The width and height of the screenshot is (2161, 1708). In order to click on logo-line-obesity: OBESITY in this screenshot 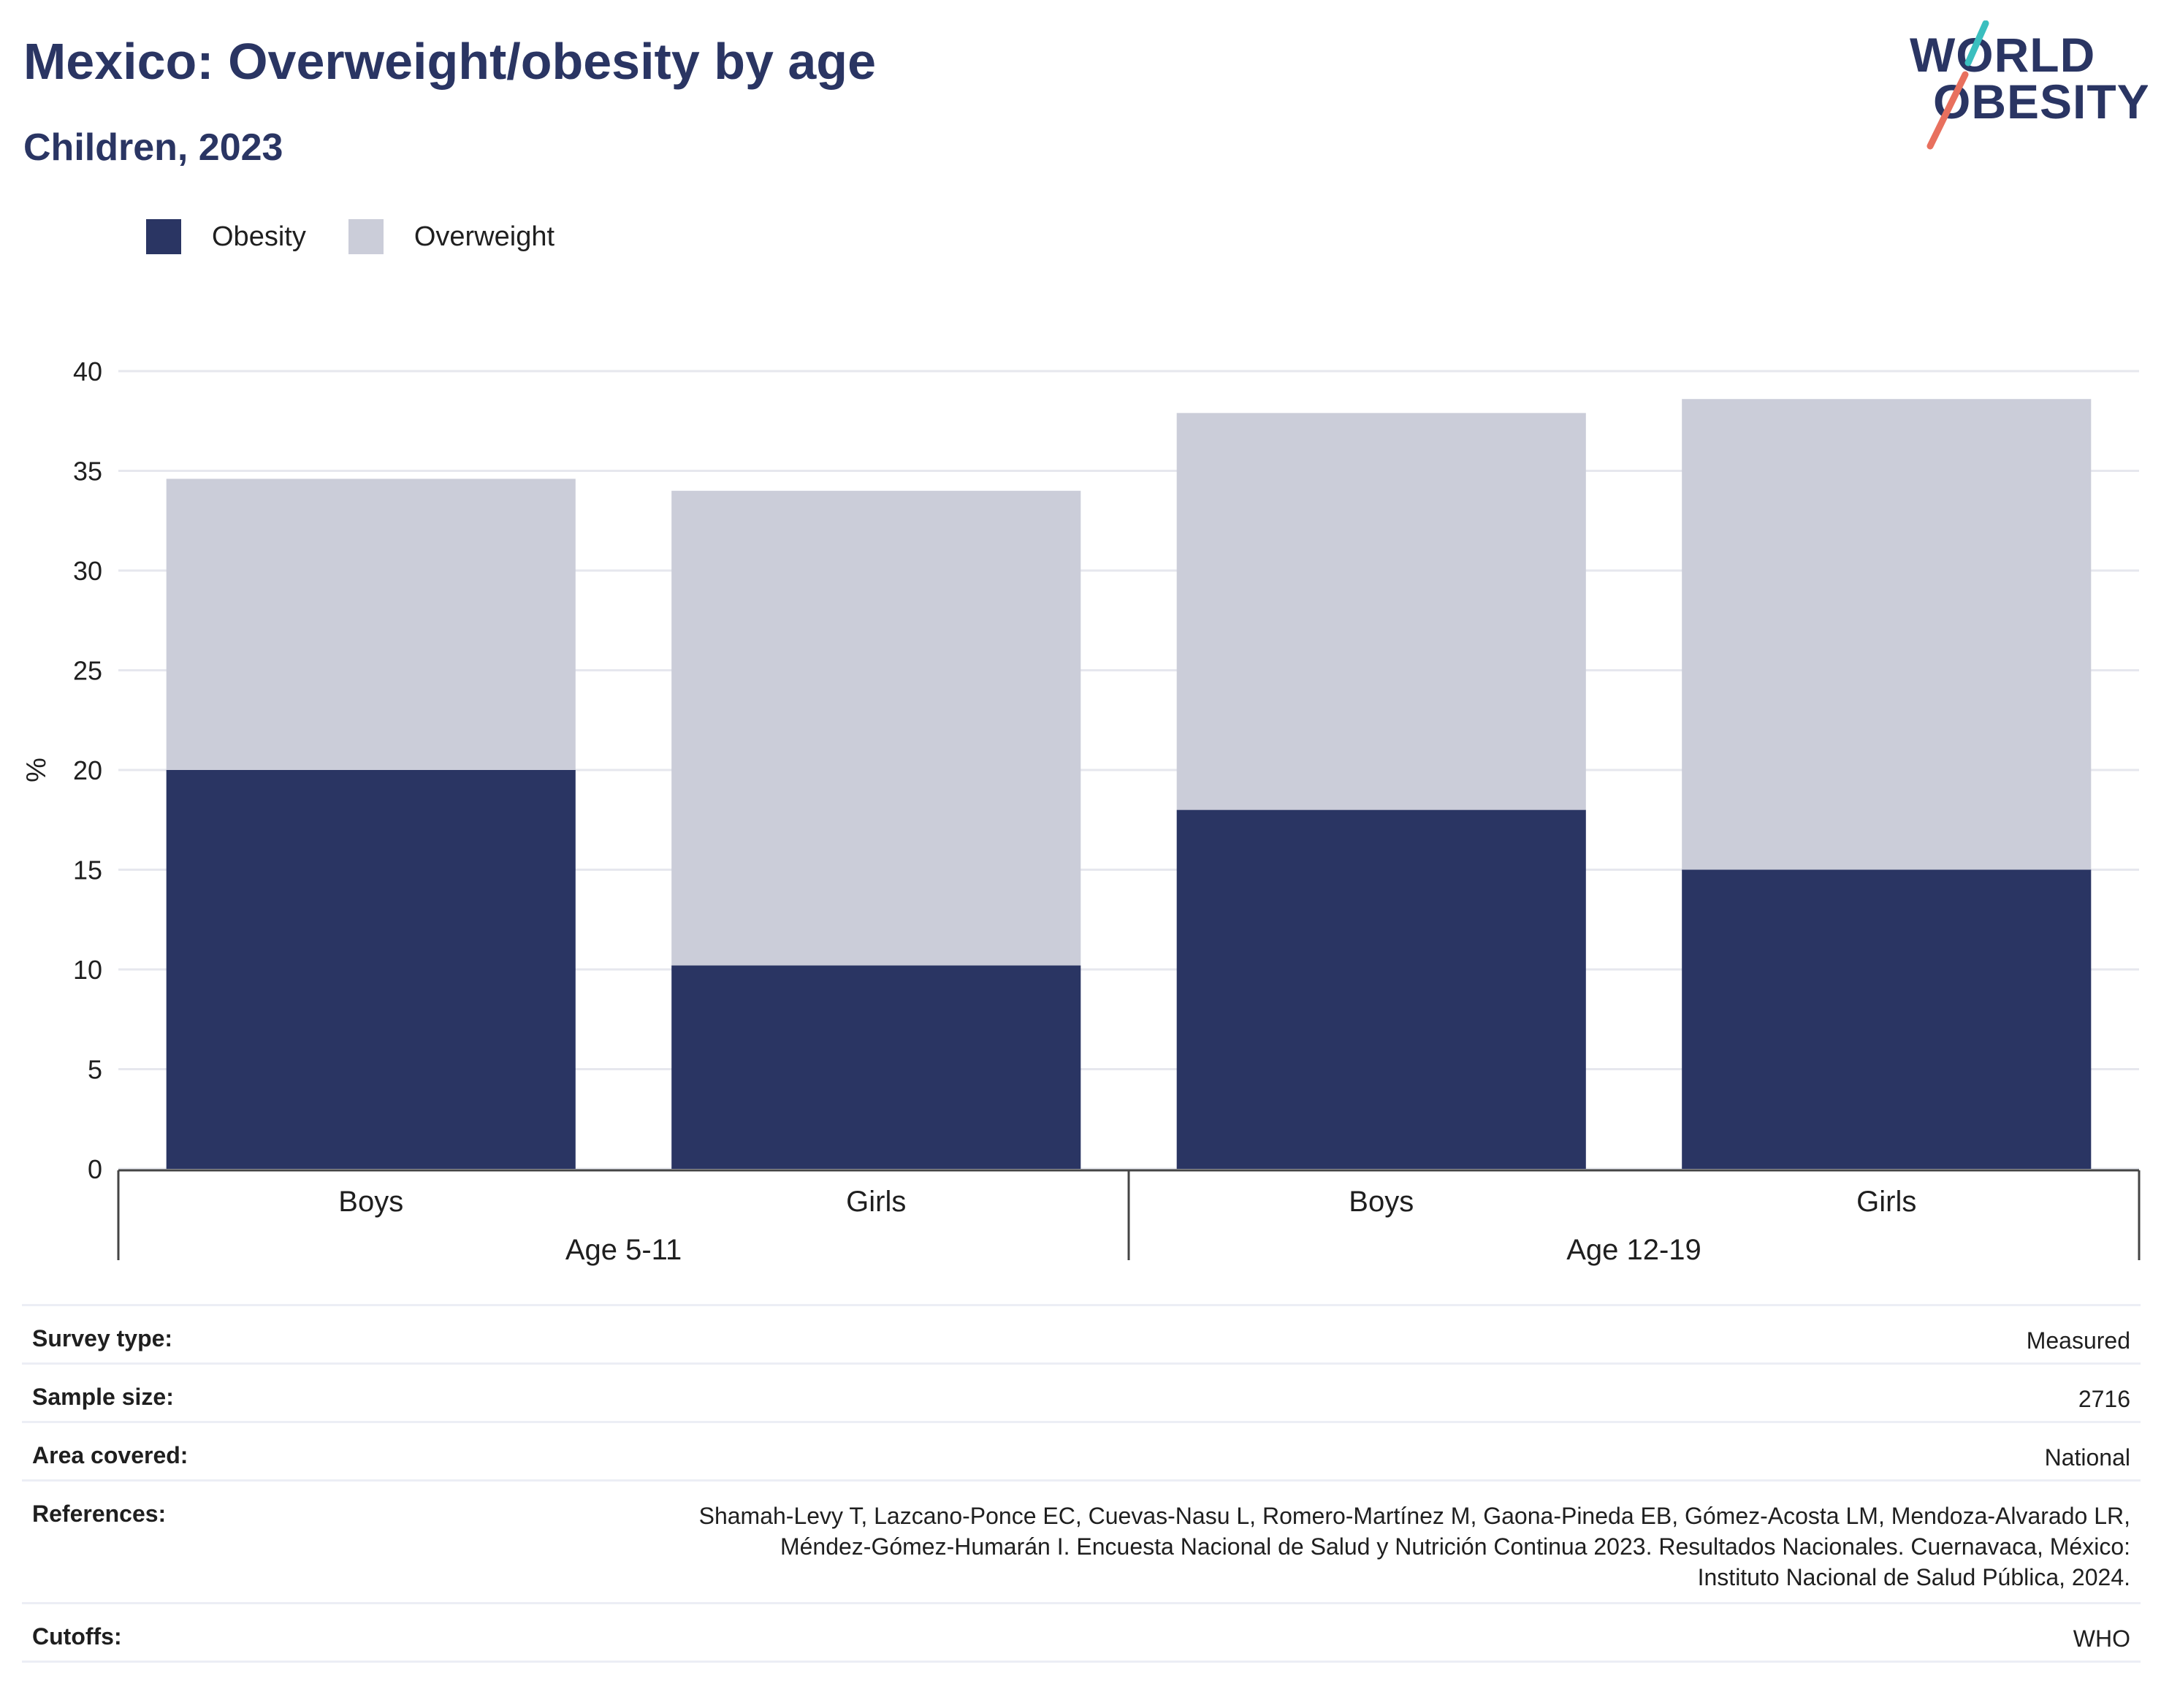, I will do `click(2040, 102)`.